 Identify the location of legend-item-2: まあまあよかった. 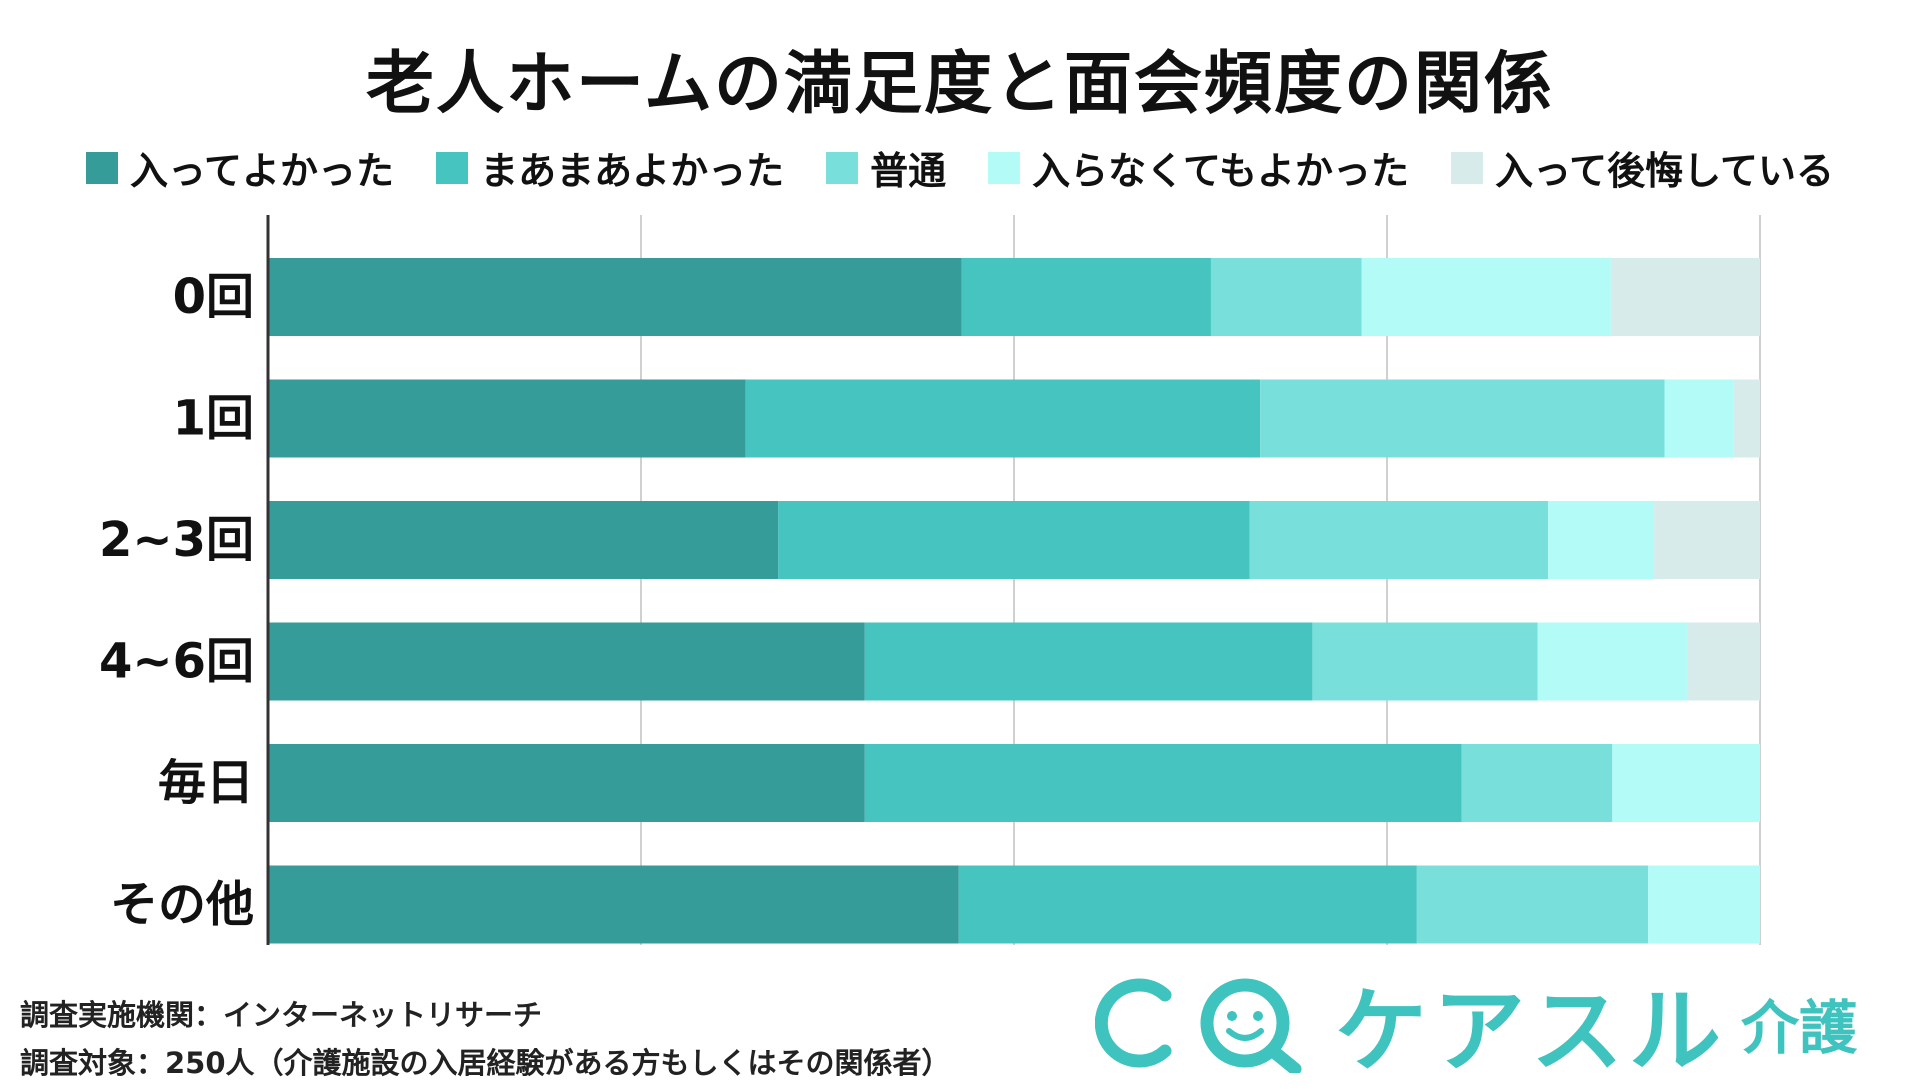
(610, 167).